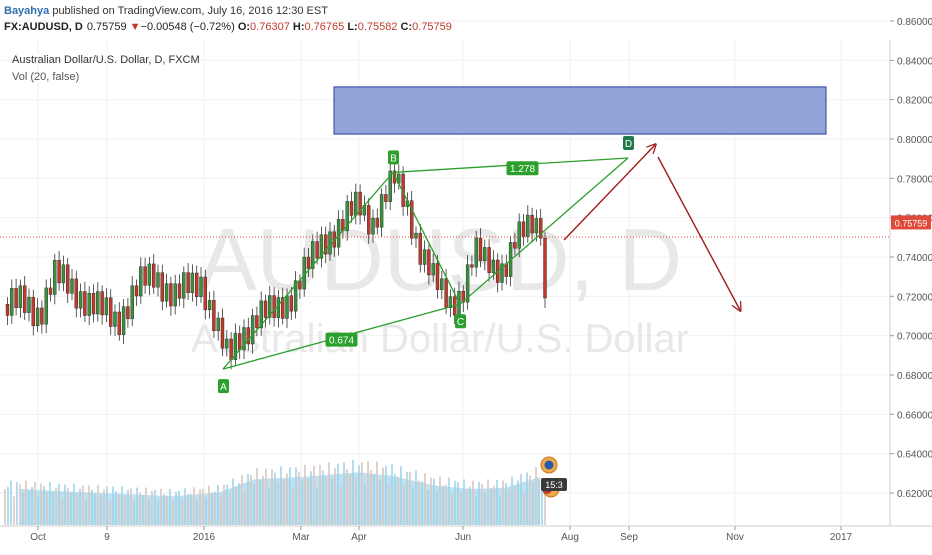  Describe the element at coordinates (914, 61) in the screenshot. I see `y-tick-label: 0.84000` at that location.